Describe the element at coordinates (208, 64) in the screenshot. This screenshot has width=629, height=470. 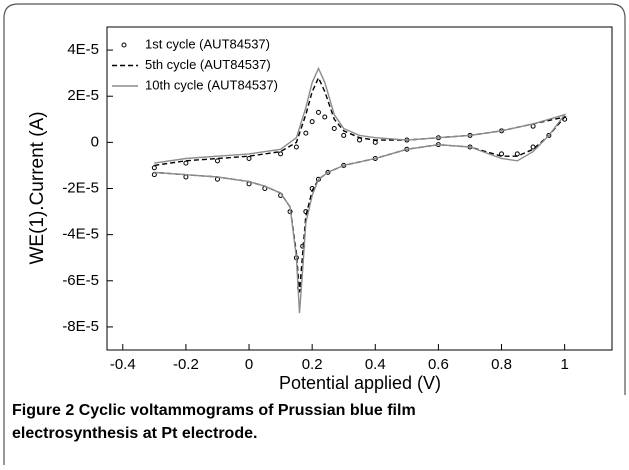
I see `legend-label: 5th cycle (AUT84537)` at that location.